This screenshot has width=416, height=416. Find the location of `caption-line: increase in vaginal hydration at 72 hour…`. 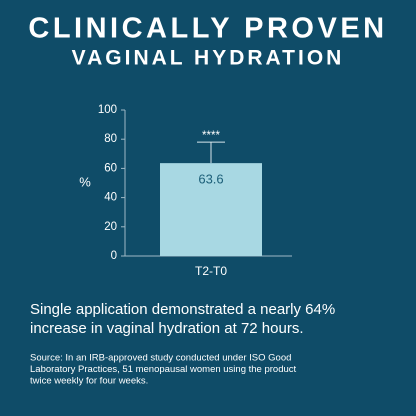

caption-line: increase in vaginal hydration at 72 hour… is located at coordinates (167, 328).